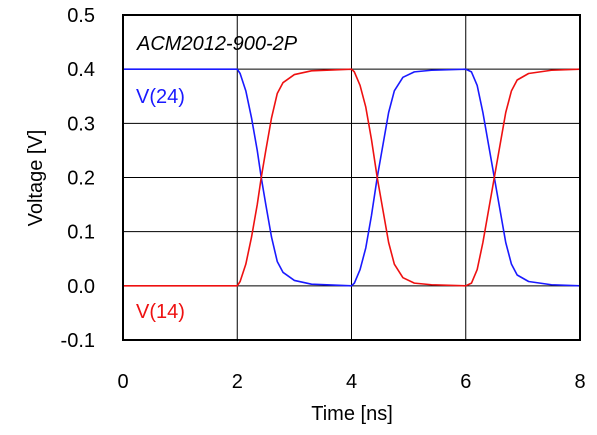 The width and height of the screenshot is (597, 435). I want to click on x-tick-label-0: 0, so click(122, 382).